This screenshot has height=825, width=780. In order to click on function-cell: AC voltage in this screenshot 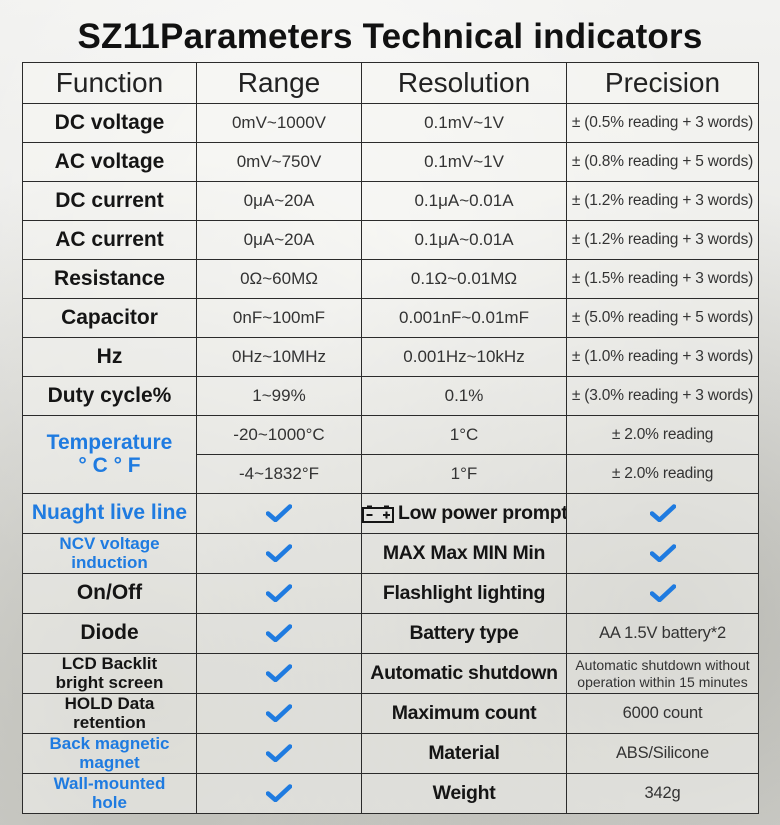, I will do `click(109, 162)`.